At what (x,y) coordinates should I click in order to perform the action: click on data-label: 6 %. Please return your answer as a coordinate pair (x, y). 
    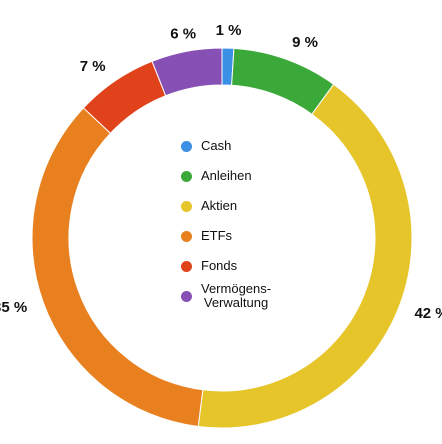
    Looking at the image, I should click on (183, 34).